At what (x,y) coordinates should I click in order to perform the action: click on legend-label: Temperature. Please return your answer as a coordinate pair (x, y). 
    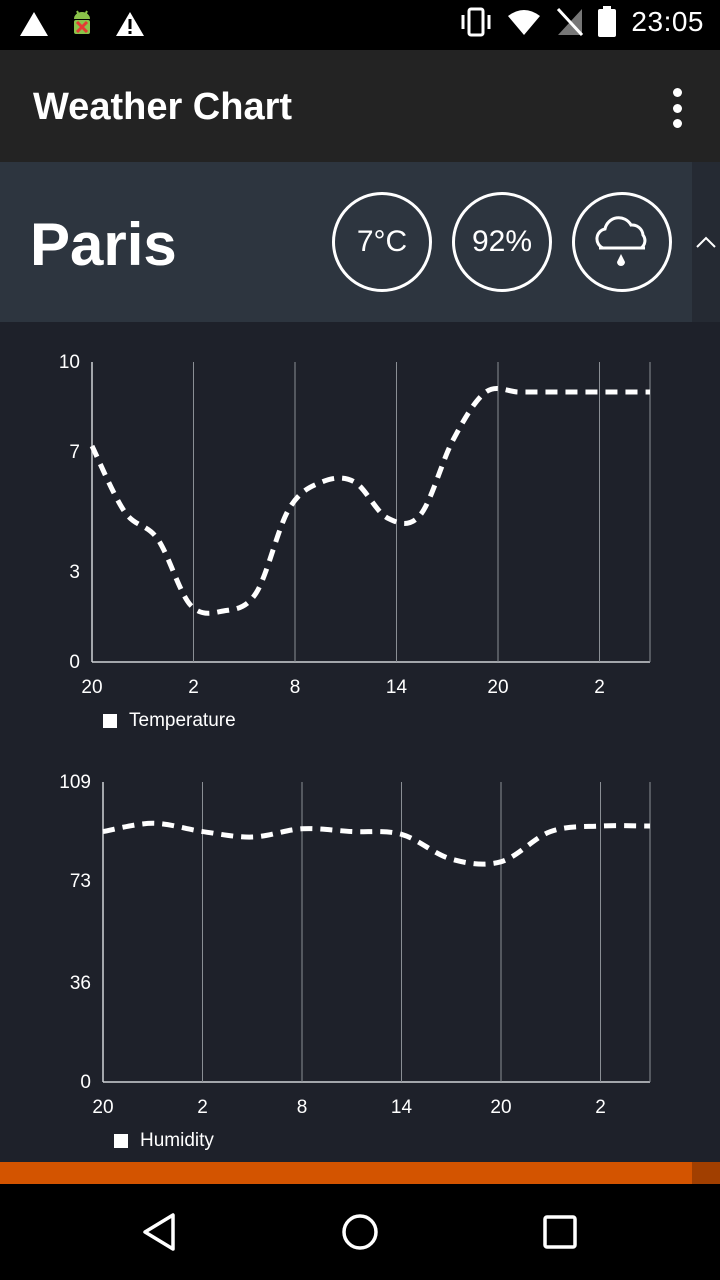
    Looking at the image, I should click on (182, 720).